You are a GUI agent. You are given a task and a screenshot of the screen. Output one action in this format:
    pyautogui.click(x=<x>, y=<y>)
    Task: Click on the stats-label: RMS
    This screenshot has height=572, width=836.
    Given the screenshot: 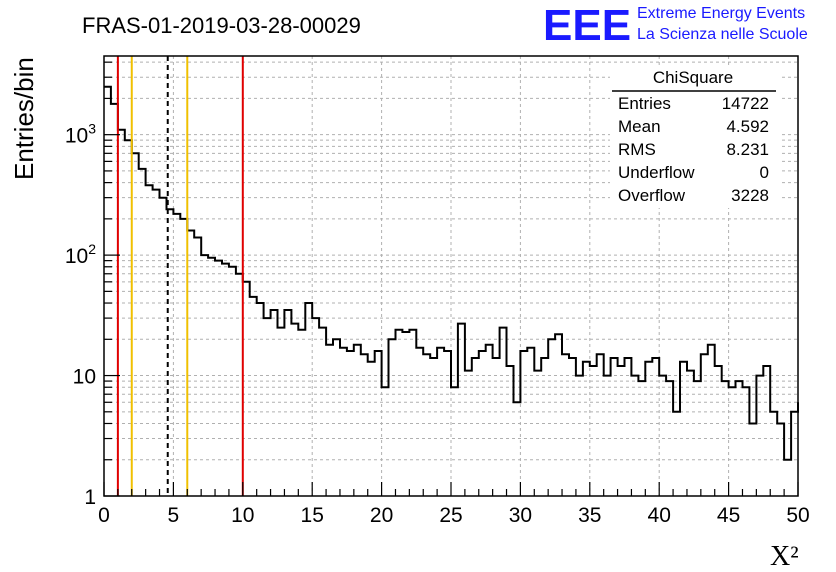 What is the action you would take?
    pyautogui.click(x=637, y=149)
    